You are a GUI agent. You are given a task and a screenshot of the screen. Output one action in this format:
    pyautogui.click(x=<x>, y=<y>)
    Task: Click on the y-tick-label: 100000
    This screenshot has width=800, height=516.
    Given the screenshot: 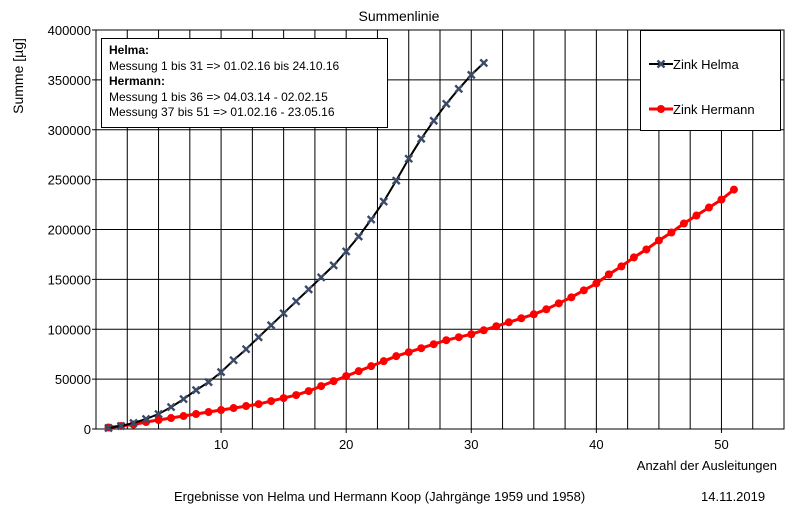 What is the action you would take?
    pyautogui.click(x=69, y=329)
    